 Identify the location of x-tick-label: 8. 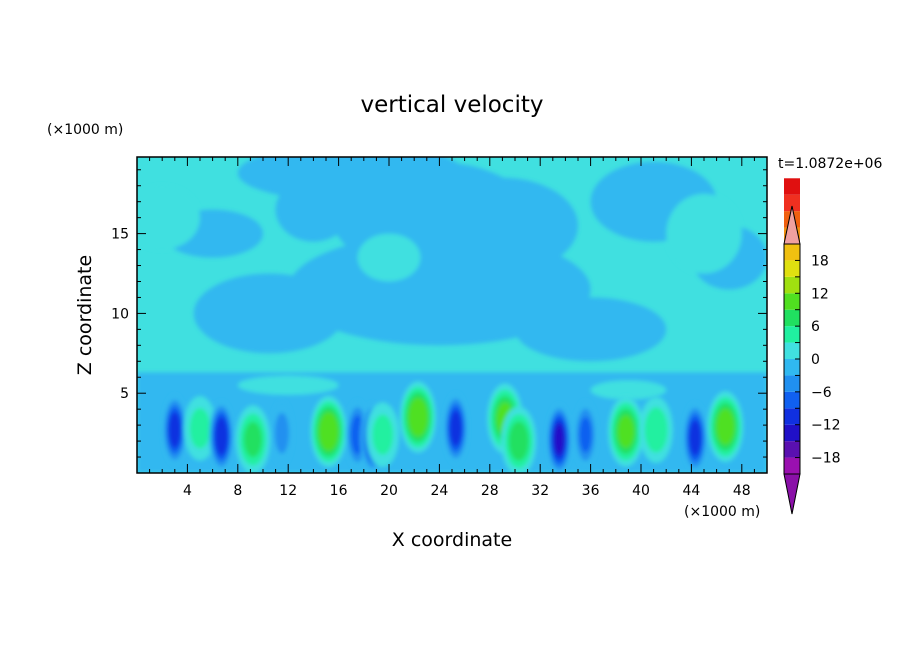
(237, 491).